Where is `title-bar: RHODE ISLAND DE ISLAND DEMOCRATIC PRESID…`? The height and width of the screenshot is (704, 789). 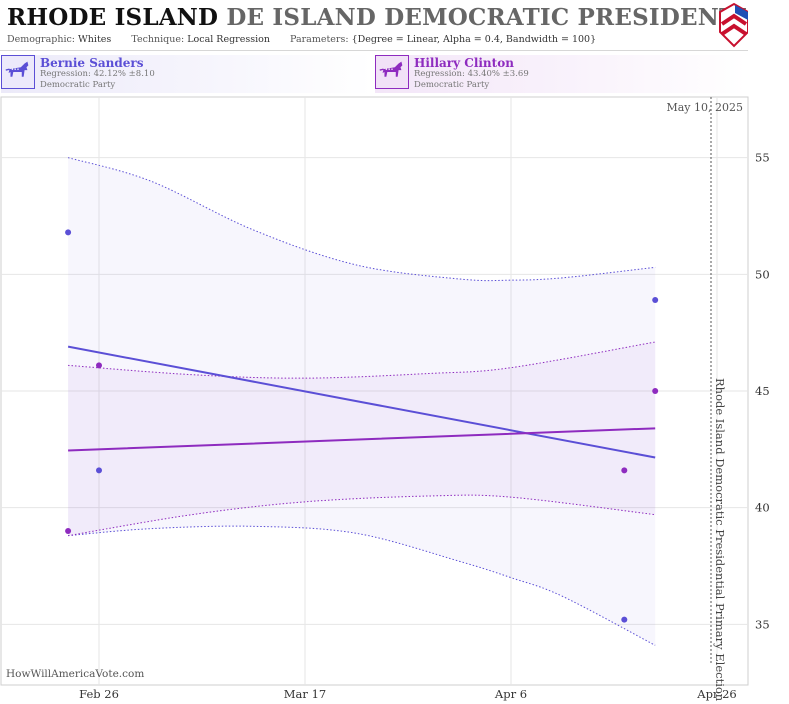 title-bar: RHODE ISLAND DE ISLAND DEMOCRATIC PRESID… is located at coordinates (374, 25).